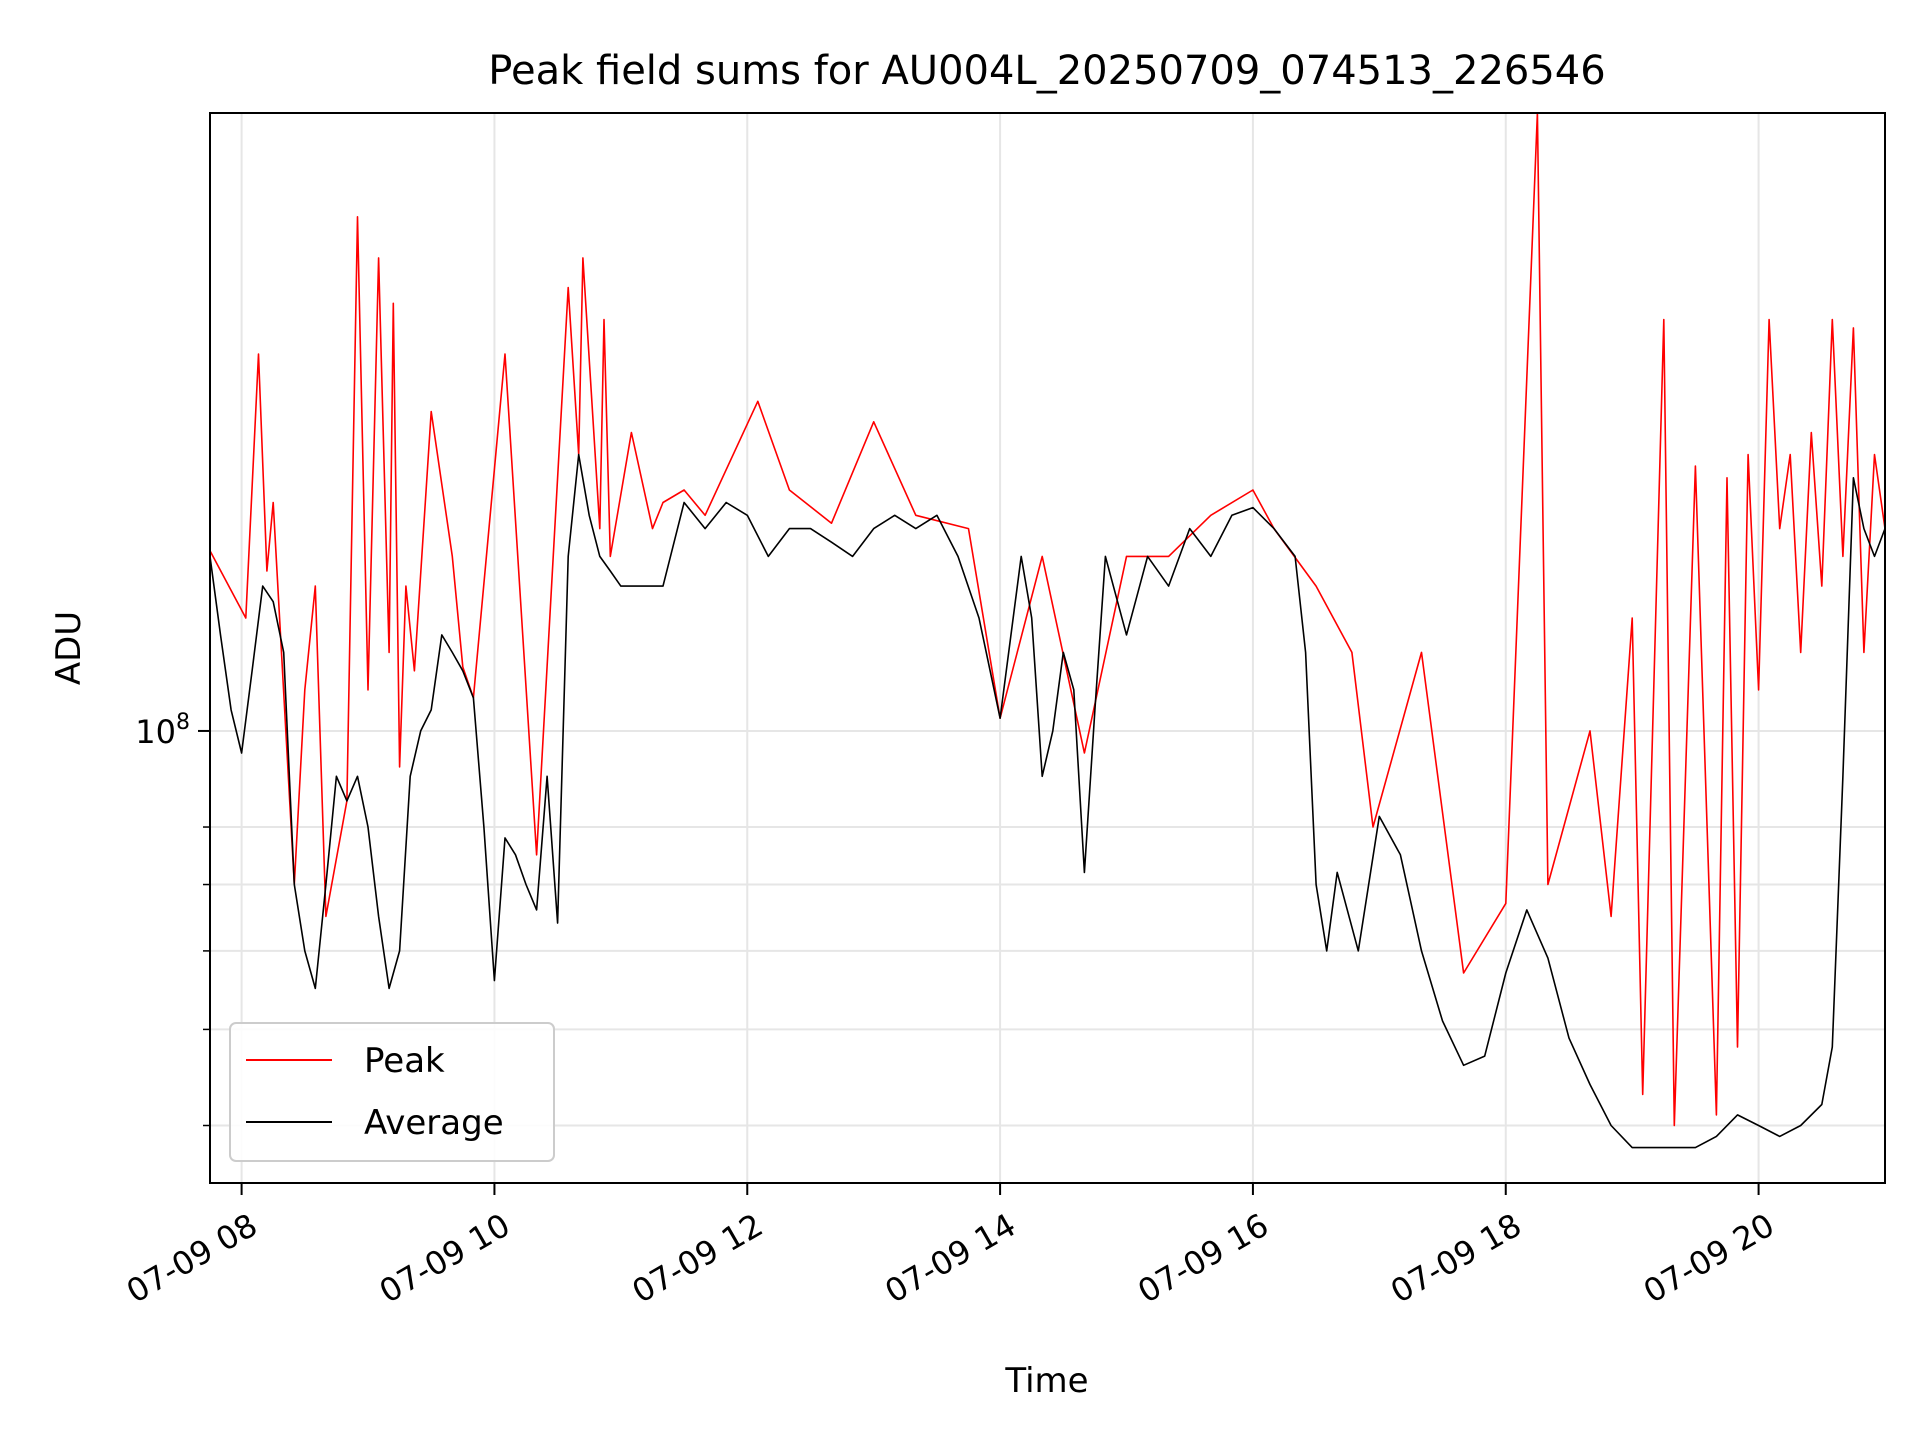  Describe the element at coordinates (69, 648) in the screenshot. I see `y-axis-label: ADU` at that location.